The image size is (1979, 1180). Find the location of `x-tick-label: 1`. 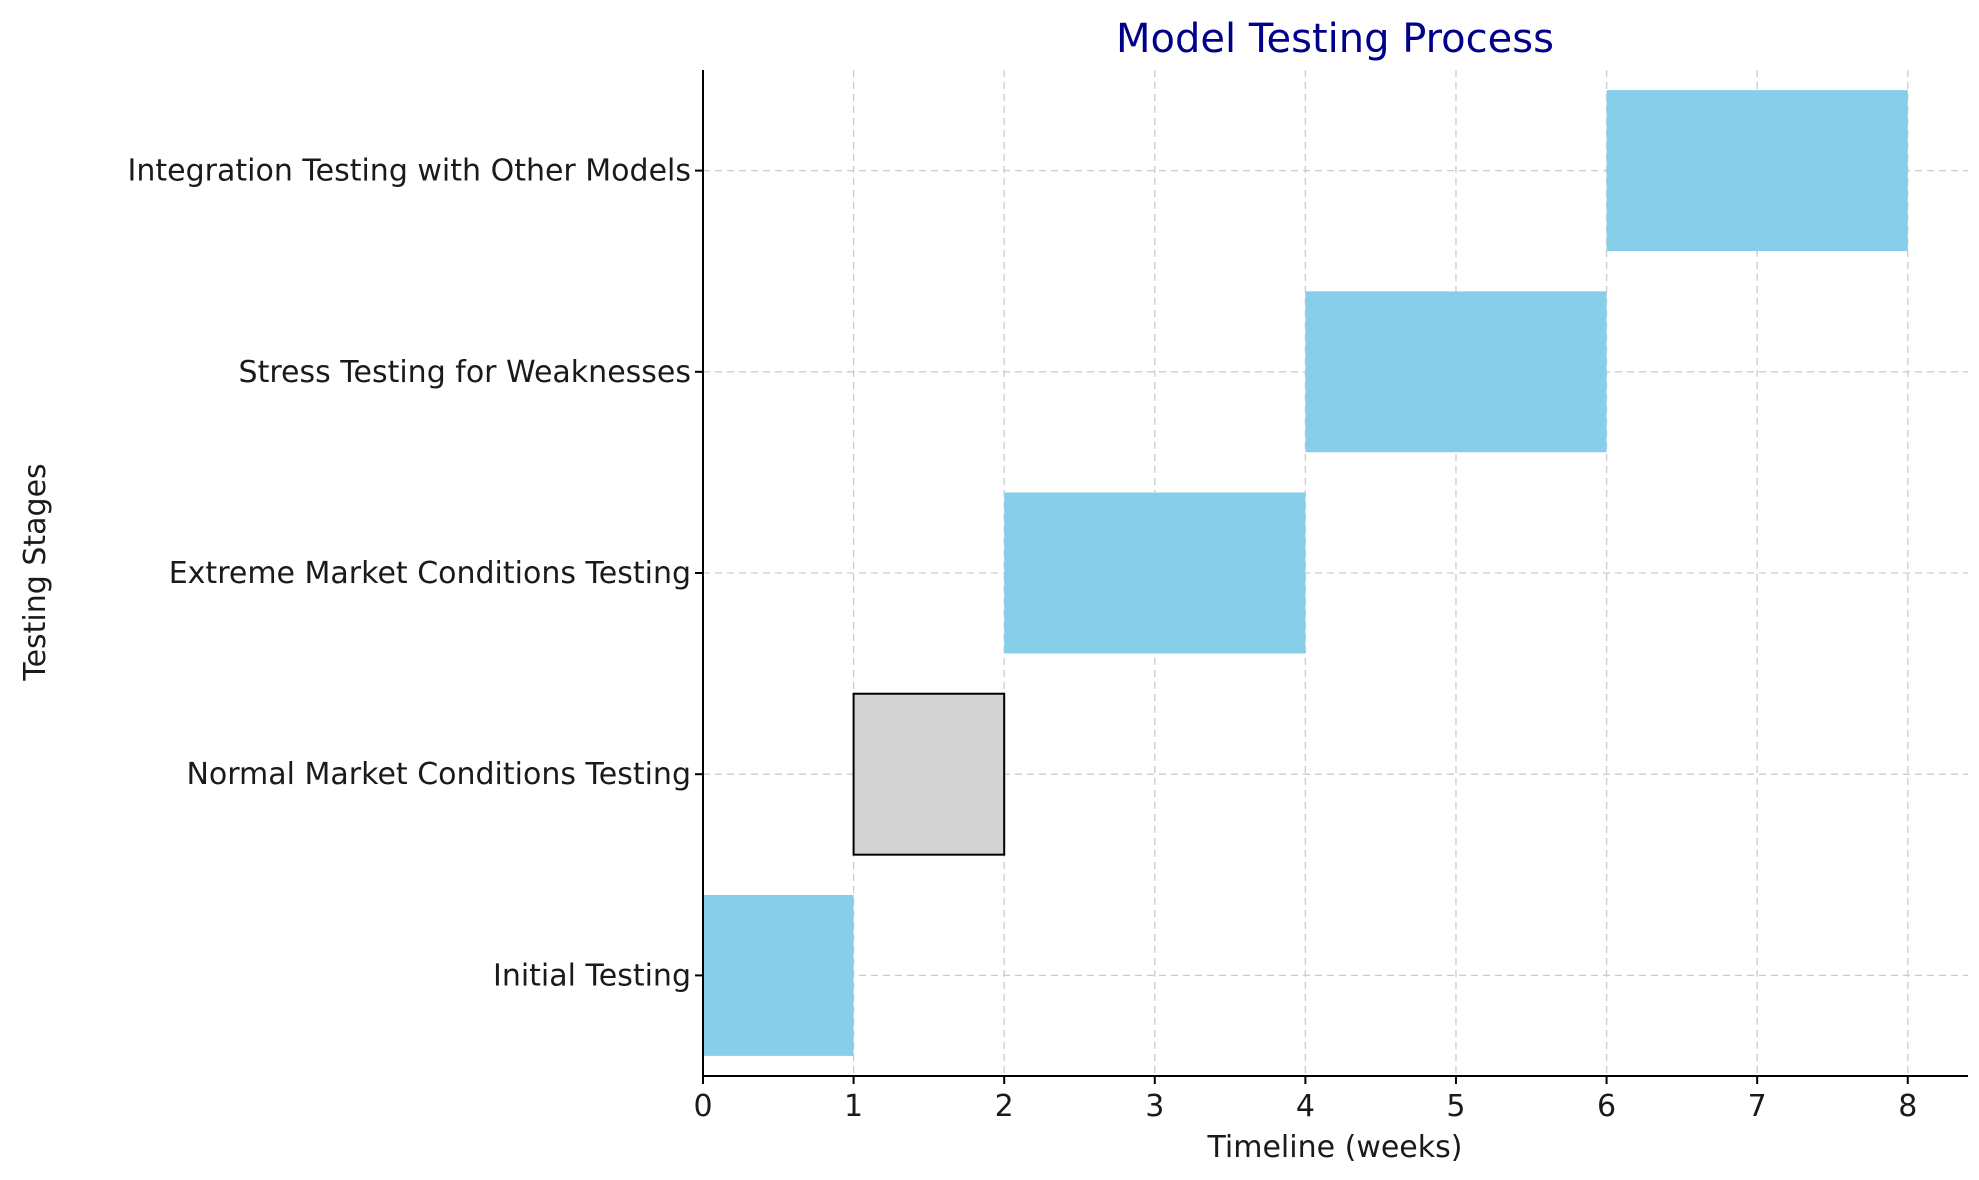

x-tick-label: 1 is located at coordinates (853, 1106).